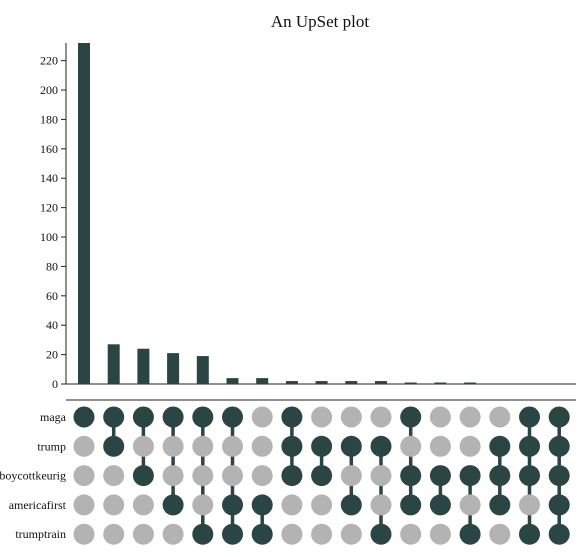  What do you see at coordinates (52, 325) in the screenshot?
I see `y-tick-label: 40` at bounding box center [52, 325].